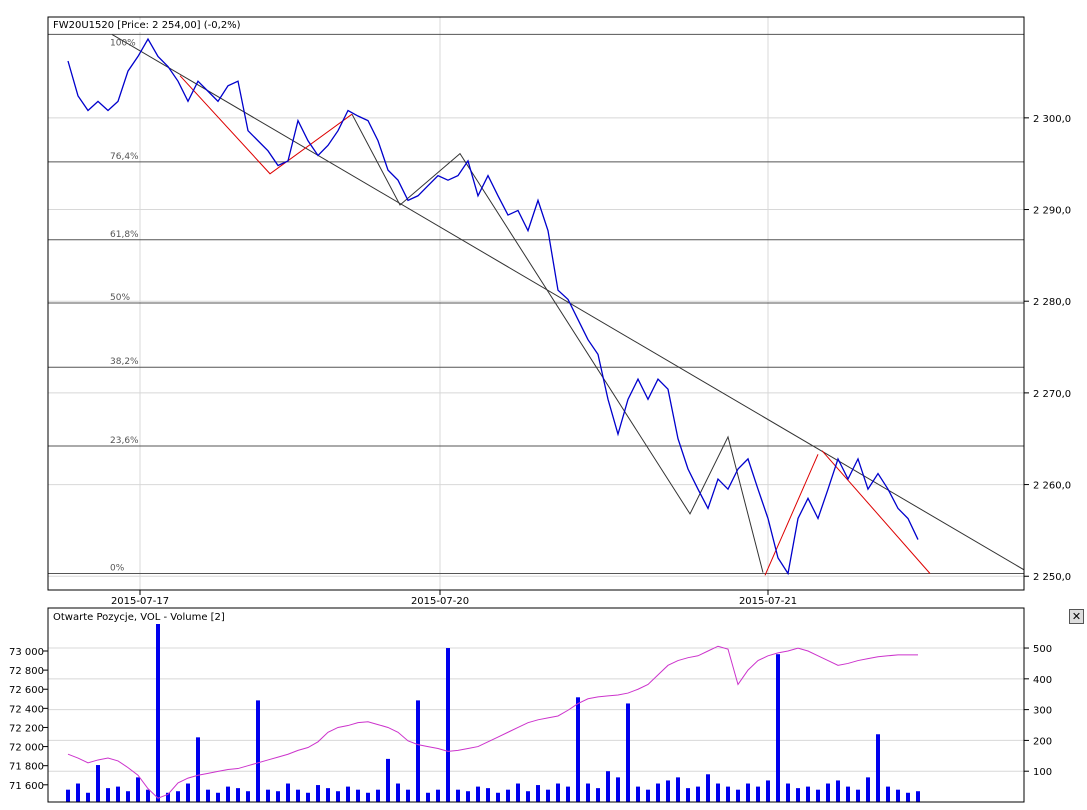 The width and height of the screenshot is (1087, 810). What do you see at coordinates (124, 157) in the screenshot?
I see `fibonacci-level-label: 76,4%` at bounding box center [124, 157].